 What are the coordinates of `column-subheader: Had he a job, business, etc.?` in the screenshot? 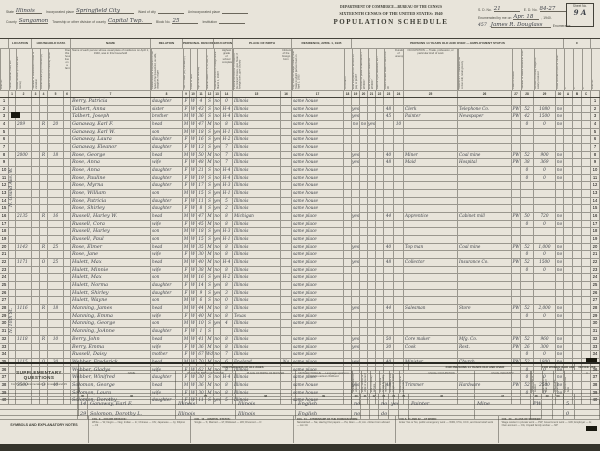 It's located at (380, 69).